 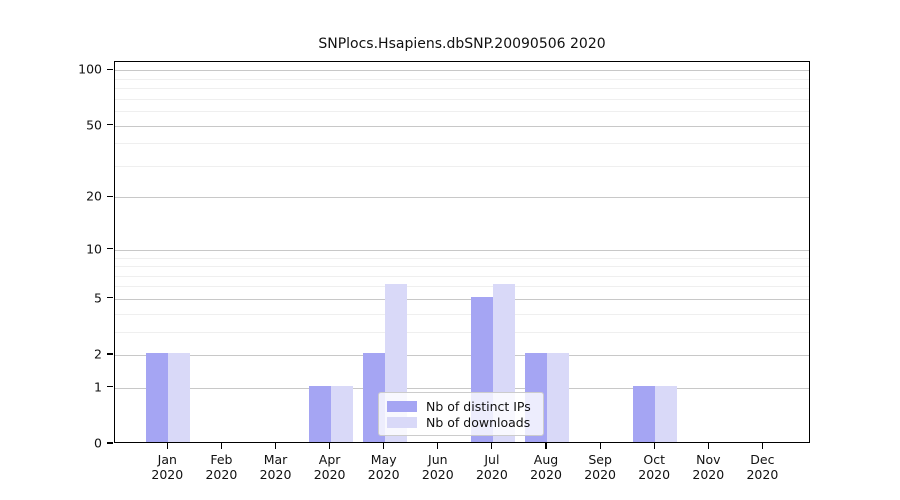 What do you see at coordinates (666, 413) in the screenshot?
I see `bar-oct-downloads` at bounding box center [666, 413].